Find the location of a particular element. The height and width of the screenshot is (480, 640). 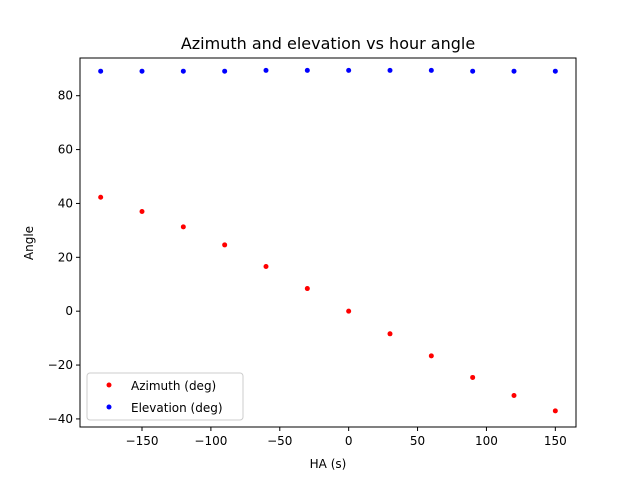

y-tick-label: 40 is located at coordinates (65, 203).